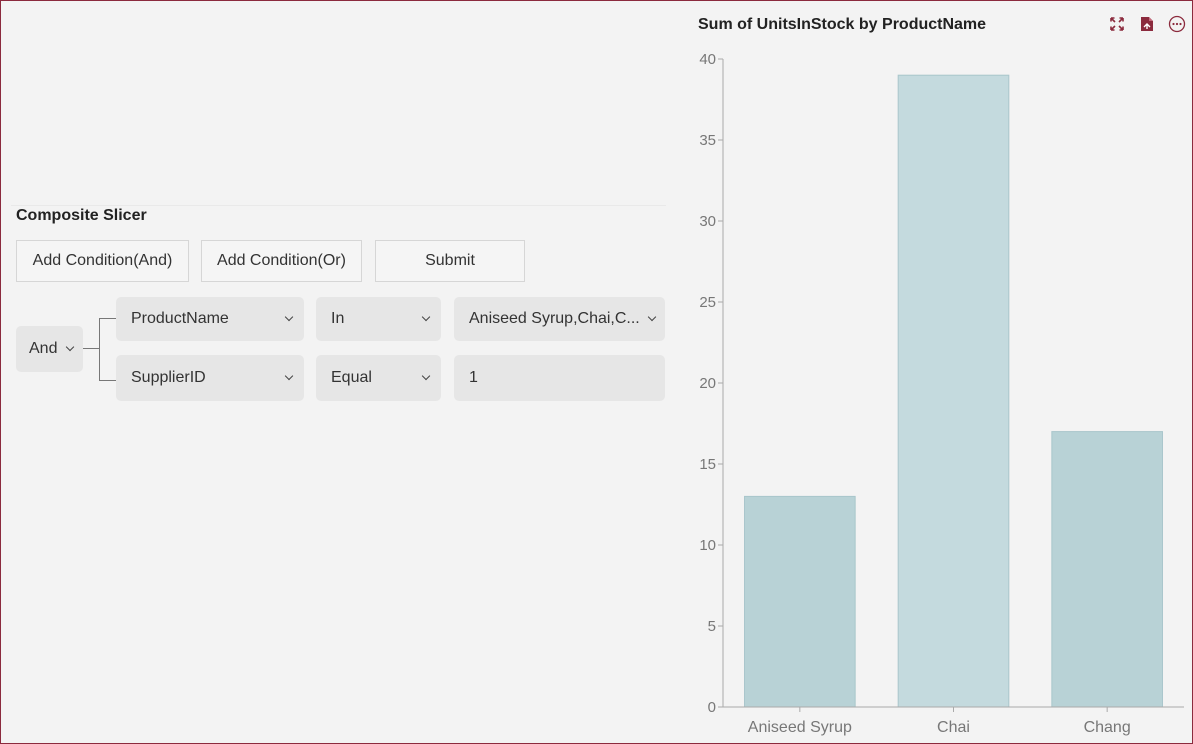 The width and height of the screenshot is (1193, 744). What do you see at coordinates (1147, 24) in the screenshot?
I see `export-icon` at bounding box center [1147, 24].